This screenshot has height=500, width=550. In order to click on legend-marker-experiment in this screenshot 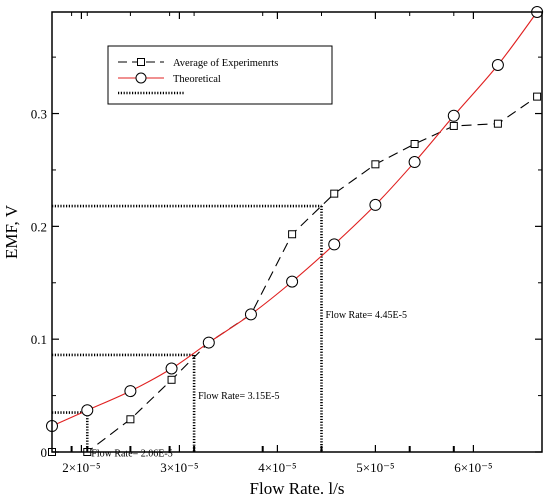, I will do `click(141, 62)`.